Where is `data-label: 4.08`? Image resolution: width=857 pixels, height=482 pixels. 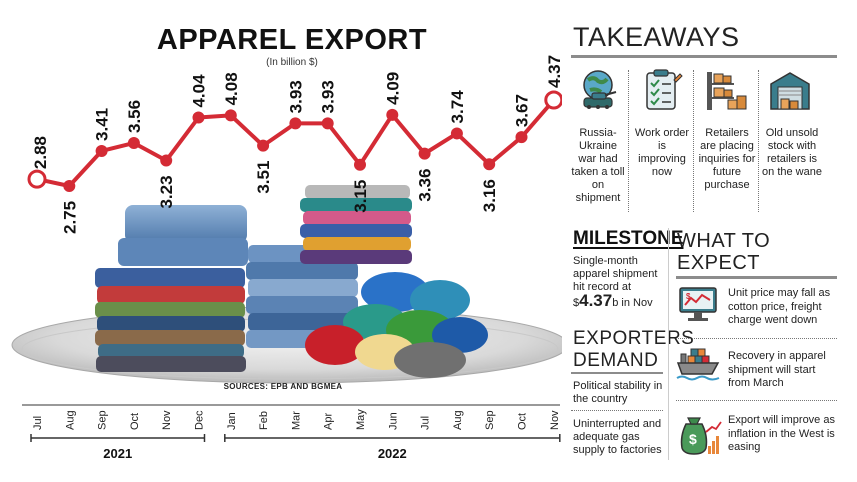 data-label: 4.08 is located at coordinates (231, 88).